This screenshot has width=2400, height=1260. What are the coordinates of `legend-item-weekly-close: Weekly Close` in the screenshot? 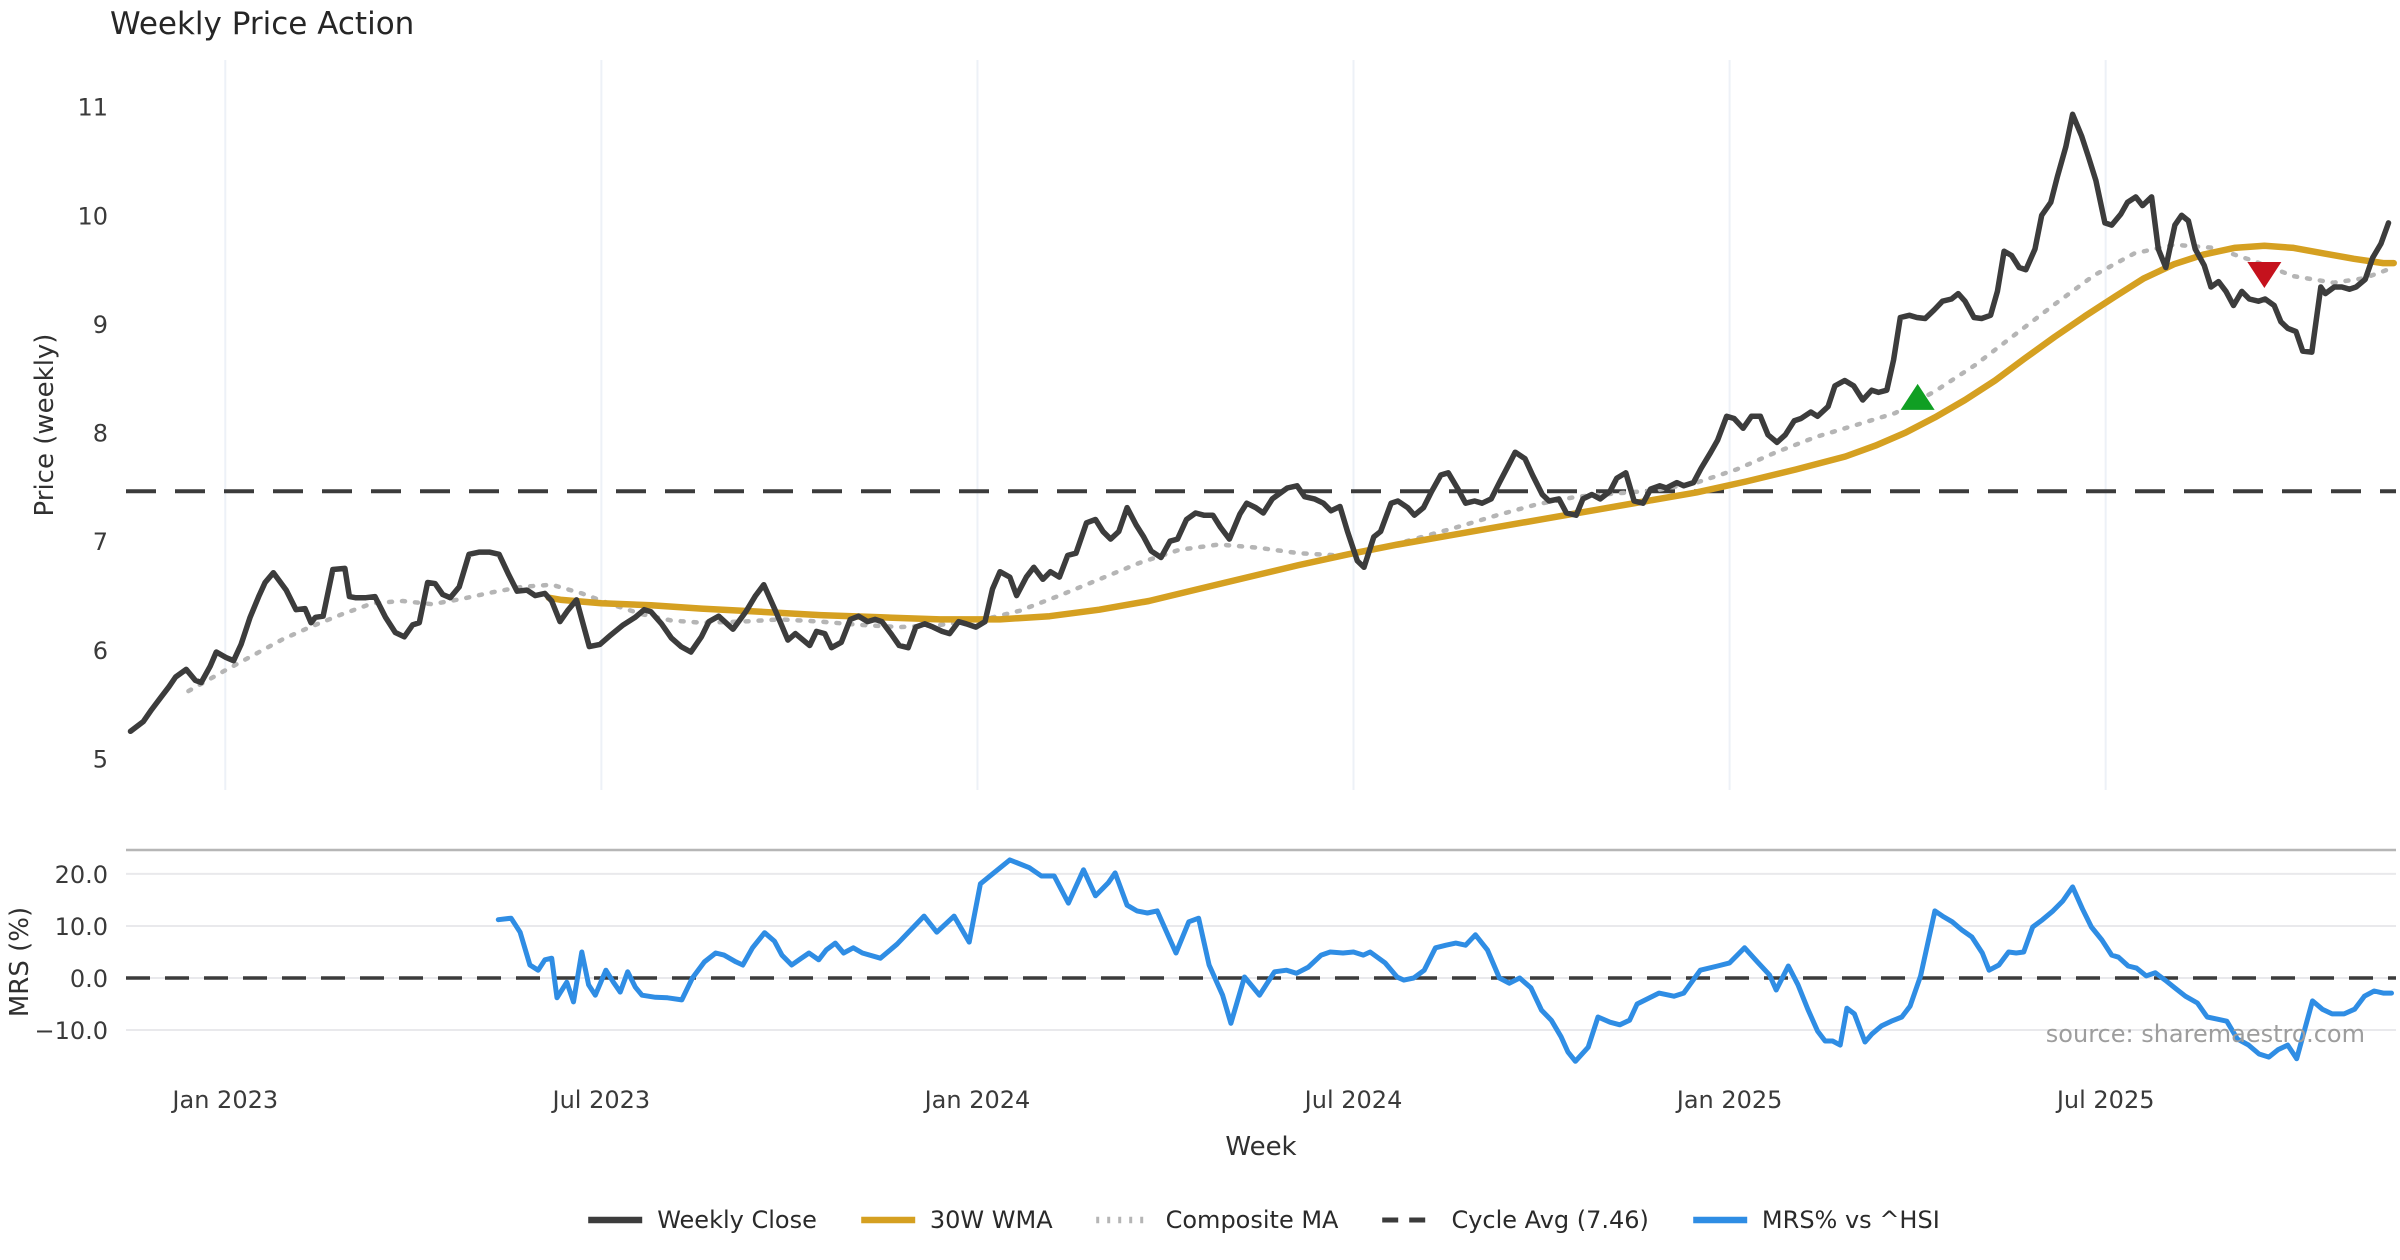 It's located at (701, 1220).